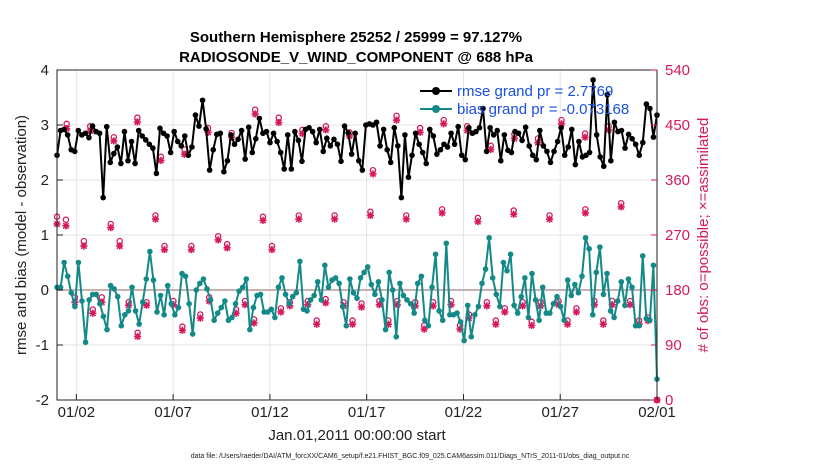 The width and height of the screenshot is (830, 470). What do you see at coordinates (45, 70) in the screenshot?
I see `y-tick-label: 4` at bounding box center [45, 70].